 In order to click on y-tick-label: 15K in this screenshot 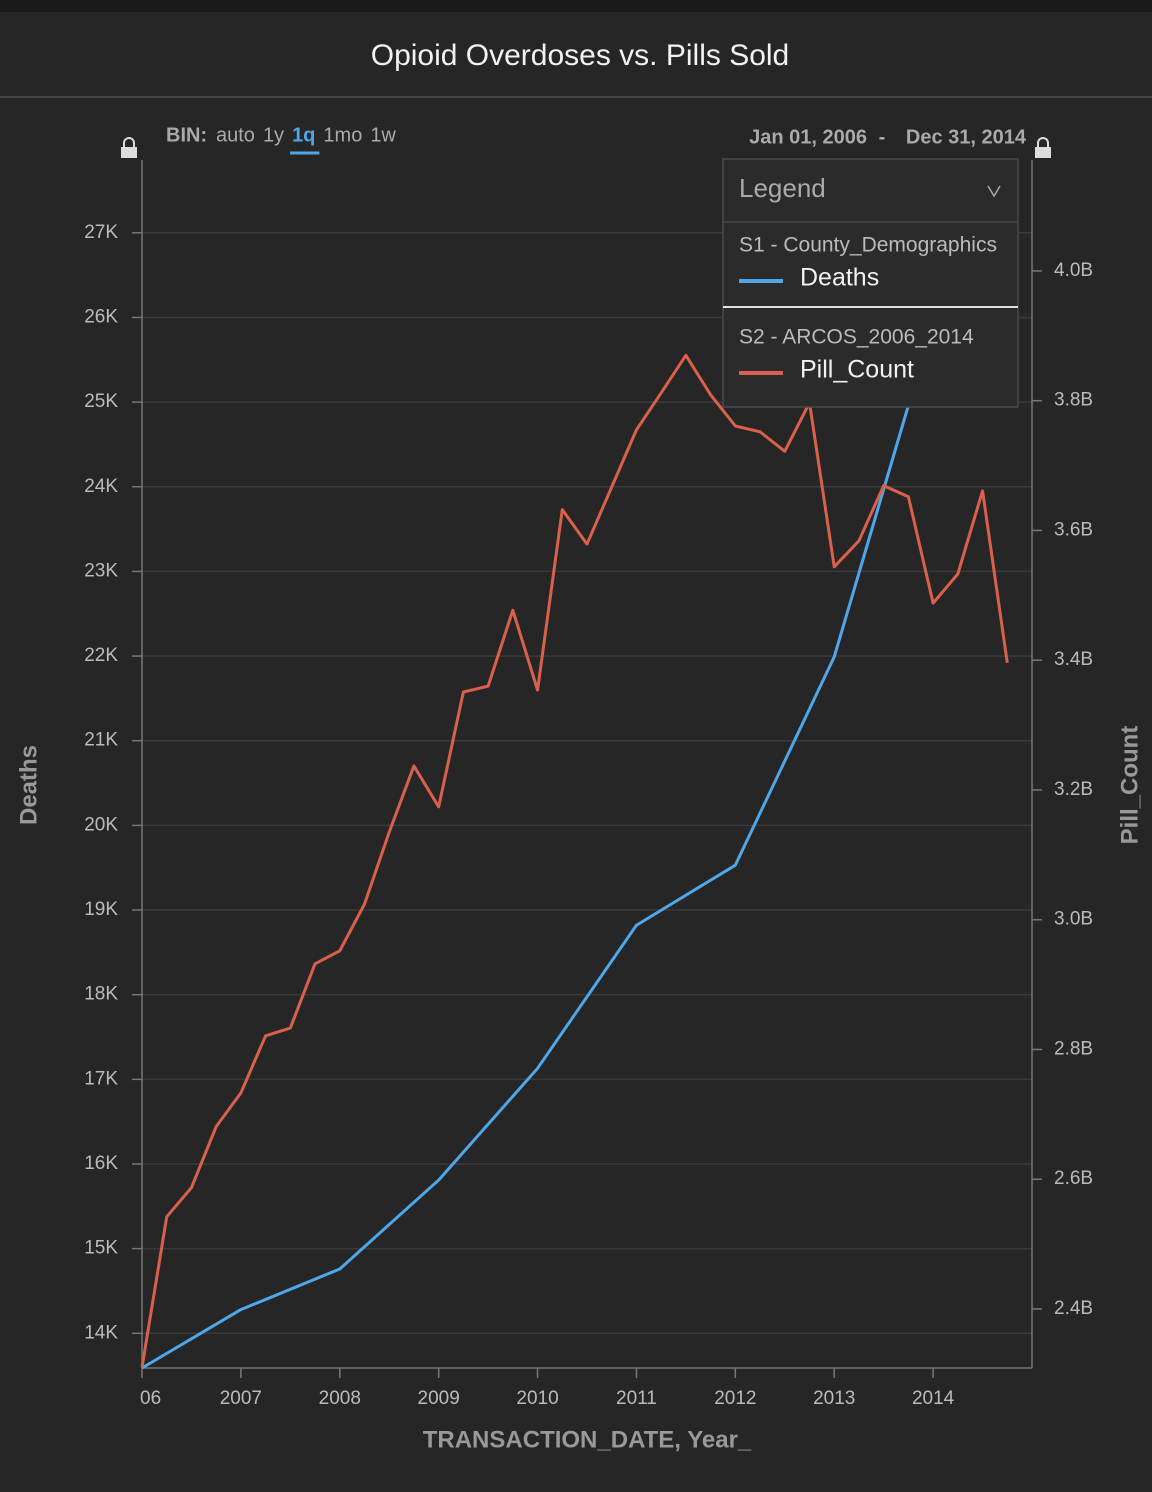, I will do `click(101, 1248)`.